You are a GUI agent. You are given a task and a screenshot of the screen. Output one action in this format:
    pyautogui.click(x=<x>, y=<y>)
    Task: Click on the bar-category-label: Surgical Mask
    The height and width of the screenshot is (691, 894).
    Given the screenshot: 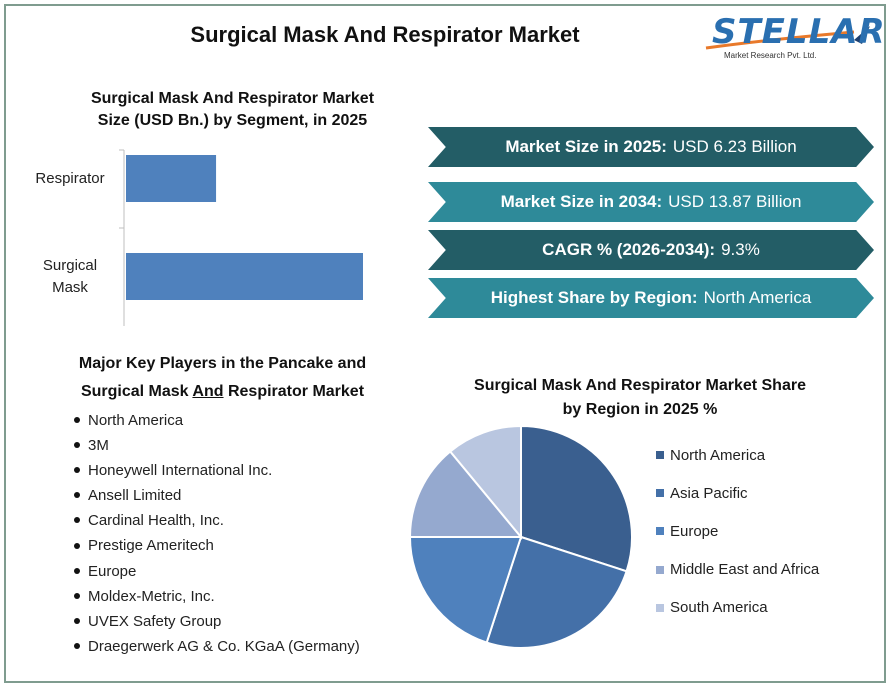 What is the action you would take?
    pyautogui.click(x=70, y=277)
    